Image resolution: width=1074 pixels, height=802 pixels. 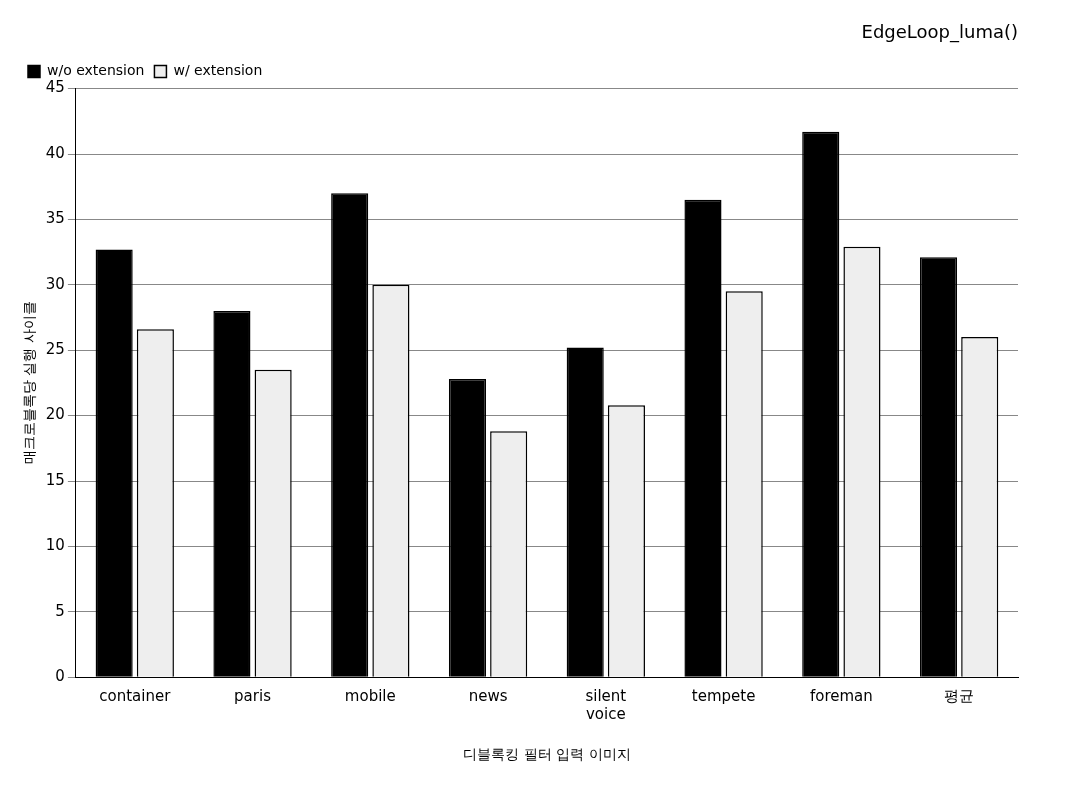 What do you see at coordinates (939, 32) in the screenshot?
I see `chart-title: EdgeLoop_luma()` at bounding box center [939, 32].